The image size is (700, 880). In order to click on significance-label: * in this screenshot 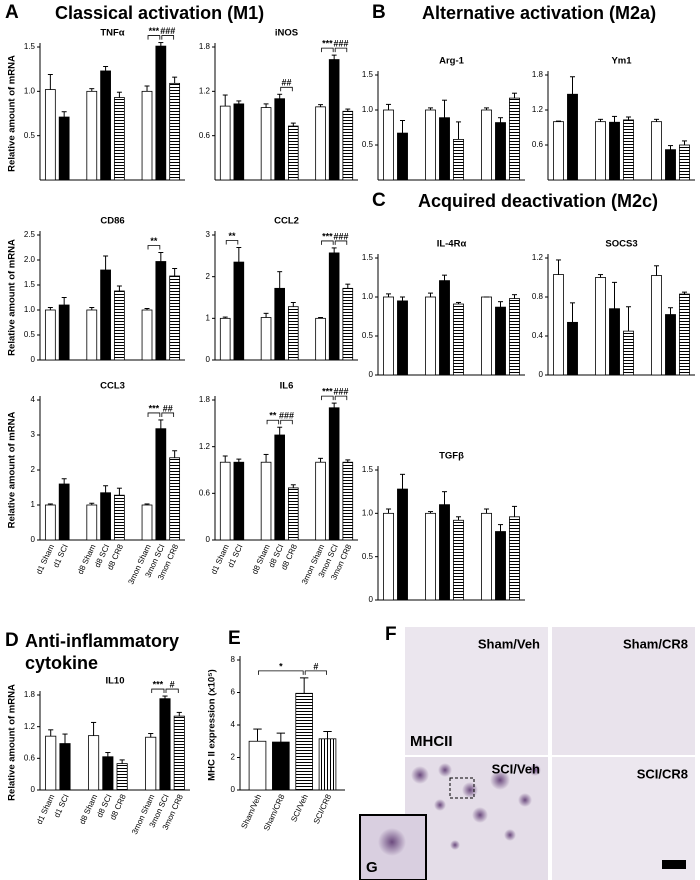, I will do `click(281, 666)`.